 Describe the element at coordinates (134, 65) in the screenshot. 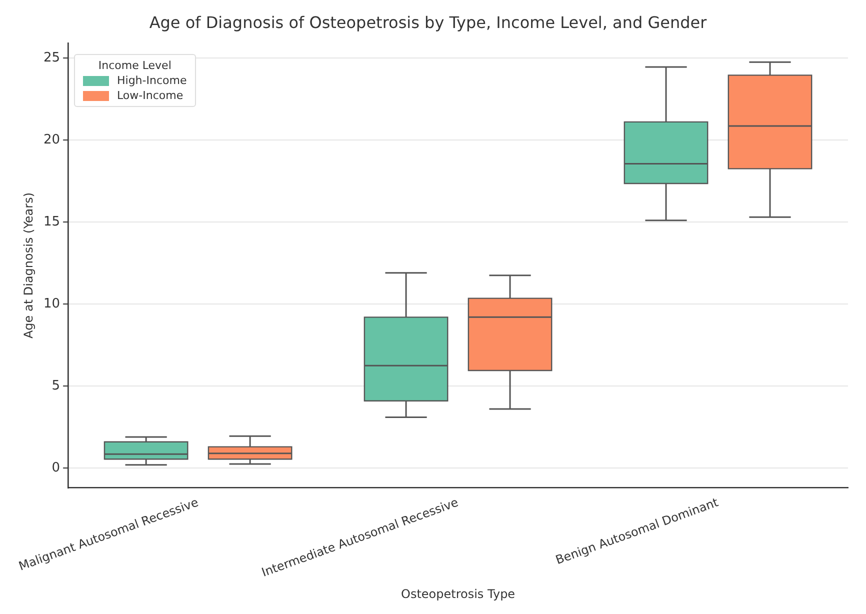

I see `legend-title: Income Level` at that location.